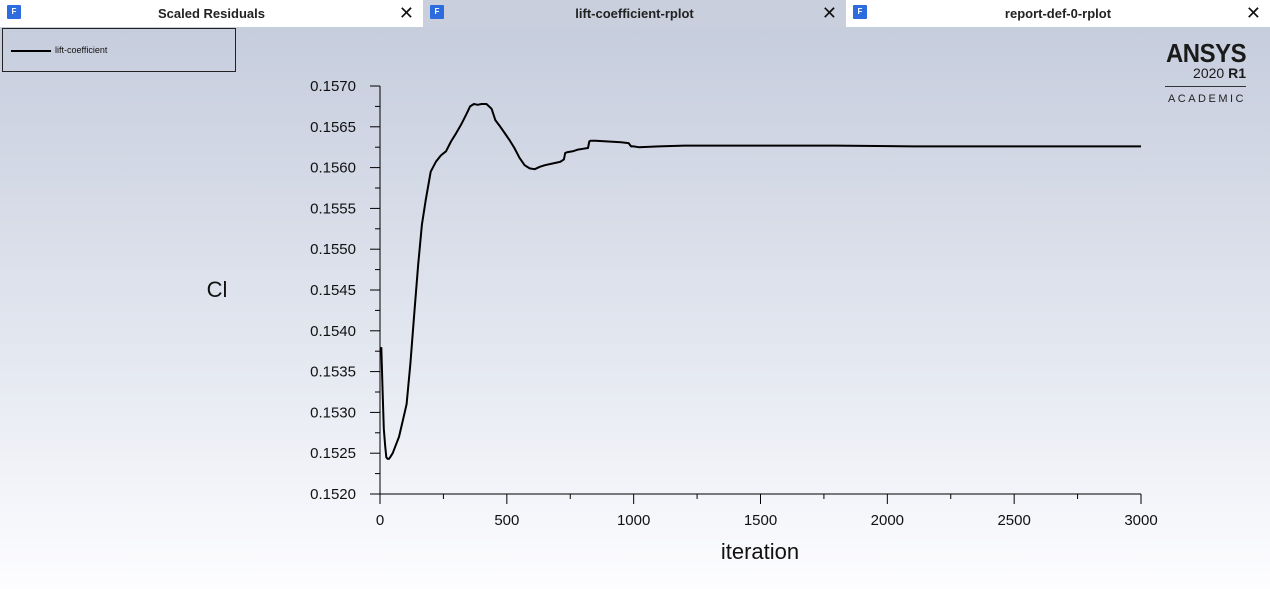 Image resolution: width=1270 pixels, height=589 pixels. I want to click on y-tick-label: 0.1540, so click(333, 331).